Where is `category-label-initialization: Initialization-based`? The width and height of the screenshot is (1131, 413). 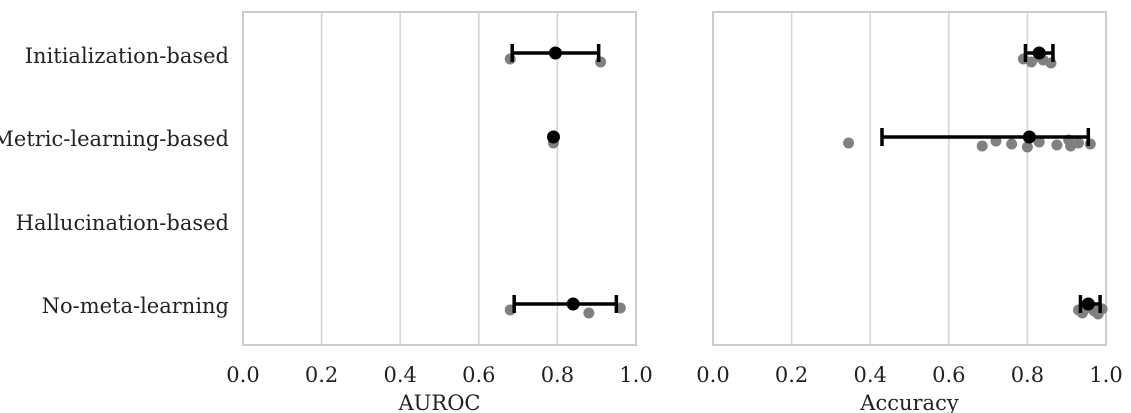
category-label-initialization: Initialization-based is located at coordinates (127, 56).